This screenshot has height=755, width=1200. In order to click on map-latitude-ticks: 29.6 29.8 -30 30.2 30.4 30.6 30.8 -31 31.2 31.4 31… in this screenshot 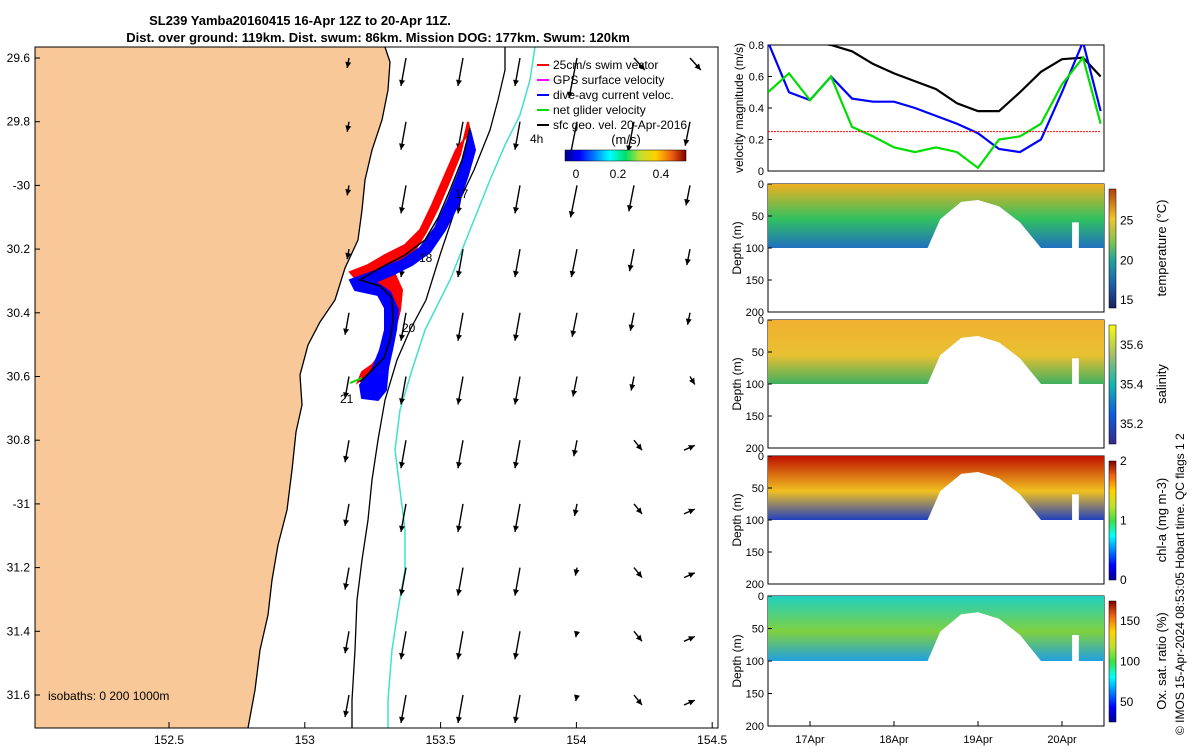, I will do `click(23, 376)`.